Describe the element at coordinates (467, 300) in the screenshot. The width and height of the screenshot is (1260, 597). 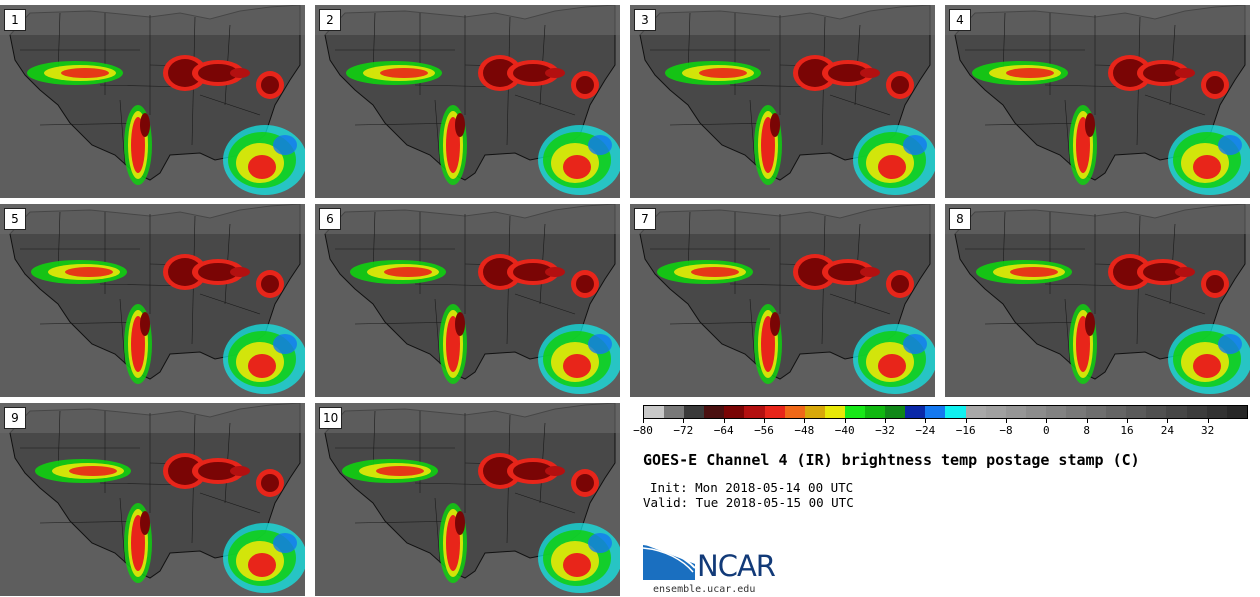
I see `forecast-panel: 6` at that location.